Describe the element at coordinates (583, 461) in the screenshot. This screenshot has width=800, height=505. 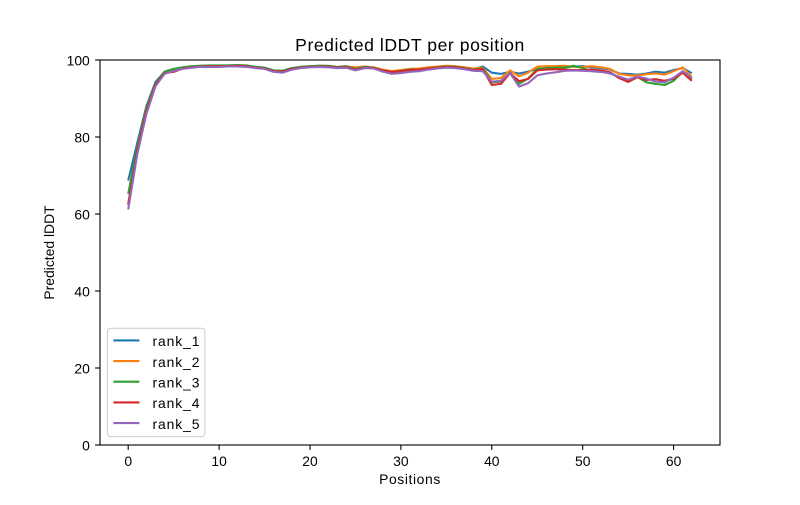
I see `svg-text: 50` at that location.